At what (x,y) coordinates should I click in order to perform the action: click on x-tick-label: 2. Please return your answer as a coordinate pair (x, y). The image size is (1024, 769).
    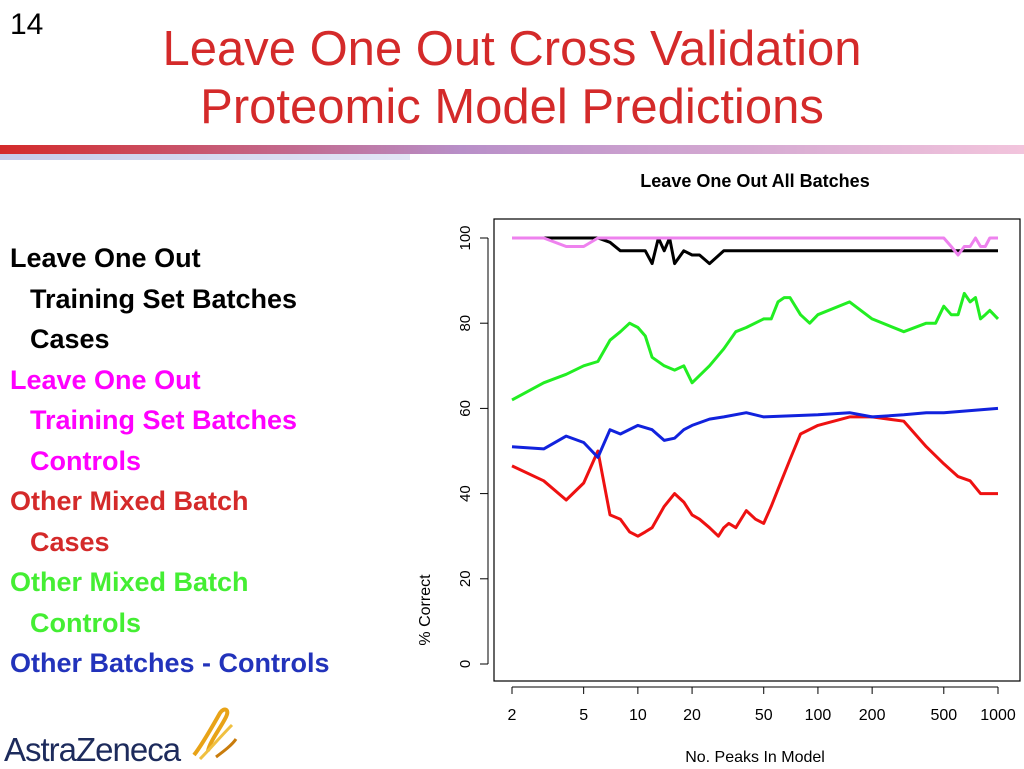
    Looking at the image, I should click on (512, 715).